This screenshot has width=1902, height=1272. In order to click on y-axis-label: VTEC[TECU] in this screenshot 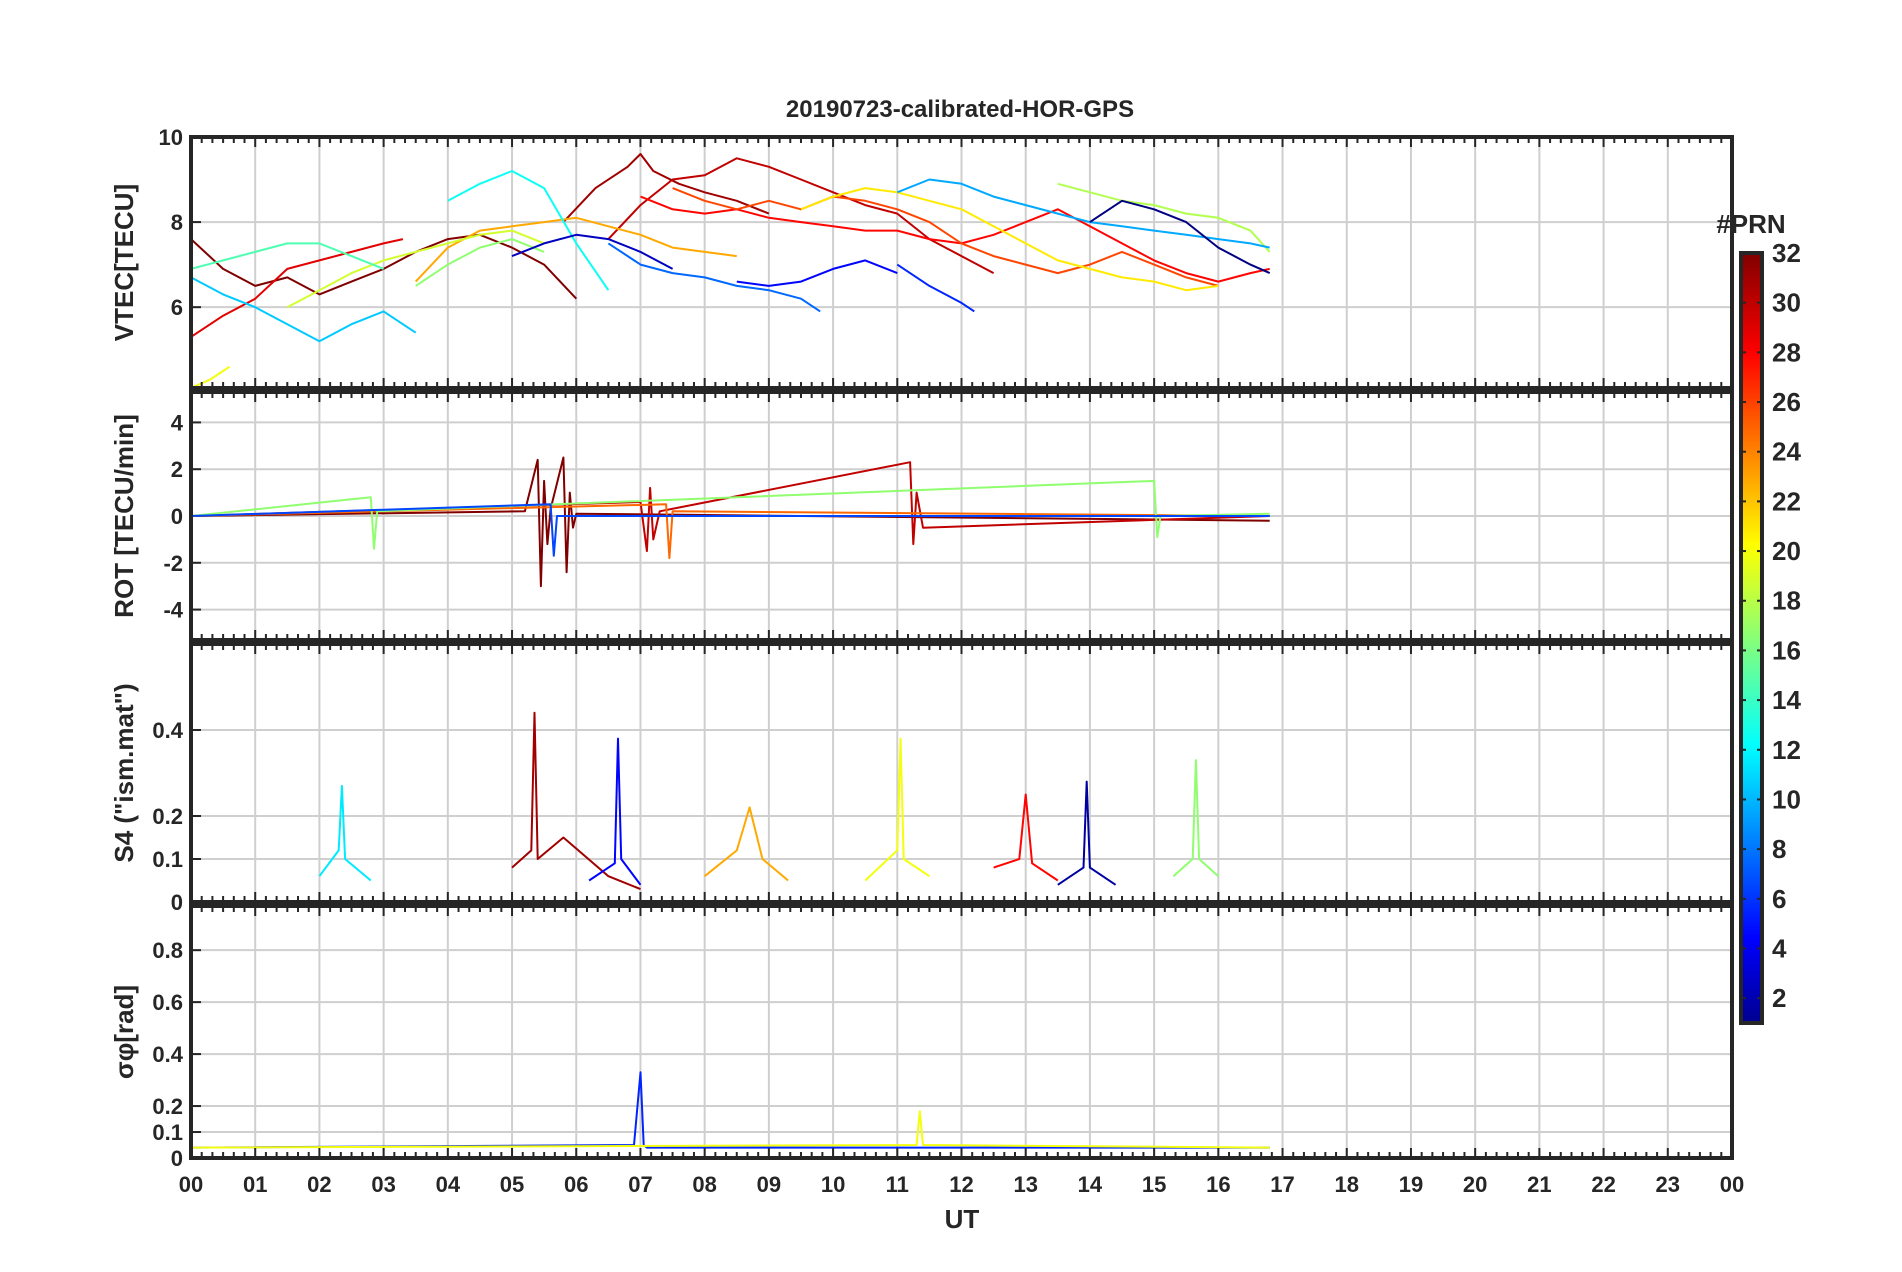, I will do `click(124, 262)`.